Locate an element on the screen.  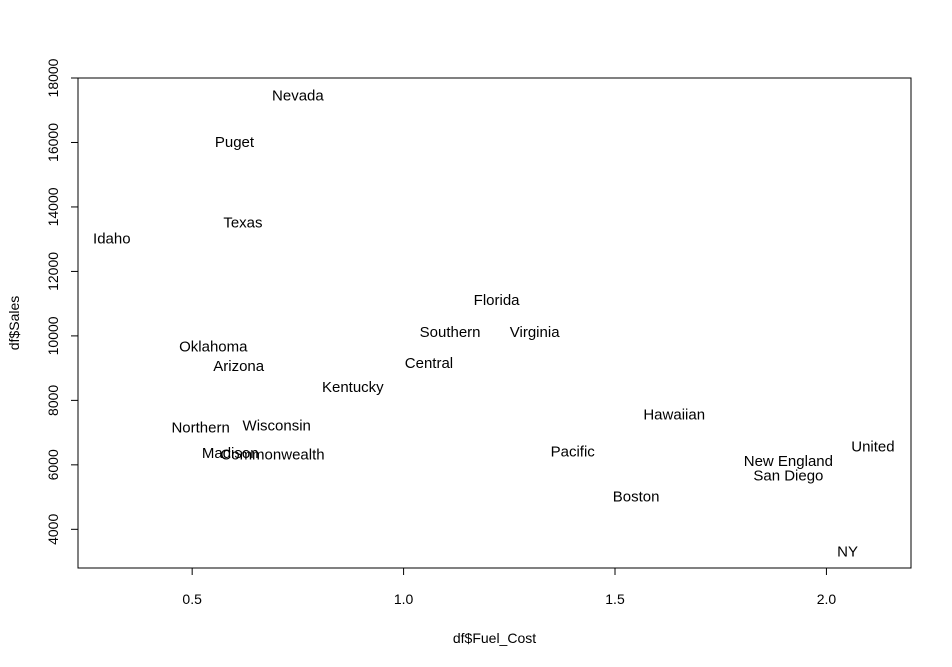
x-tick-label: 1.5 is located at coordinates (615, 599).